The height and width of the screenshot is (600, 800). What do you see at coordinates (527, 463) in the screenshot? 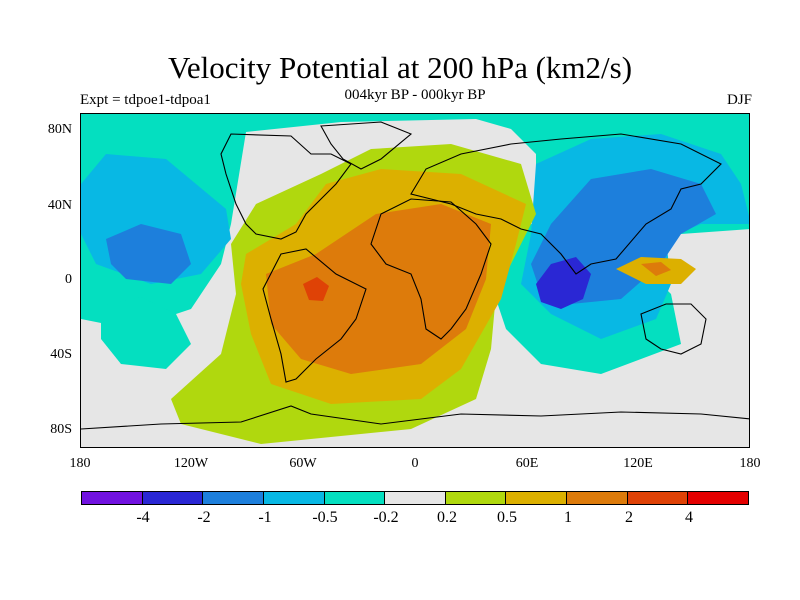
I see `x-tick-60e: 60E` at bounding box center [527, 463].